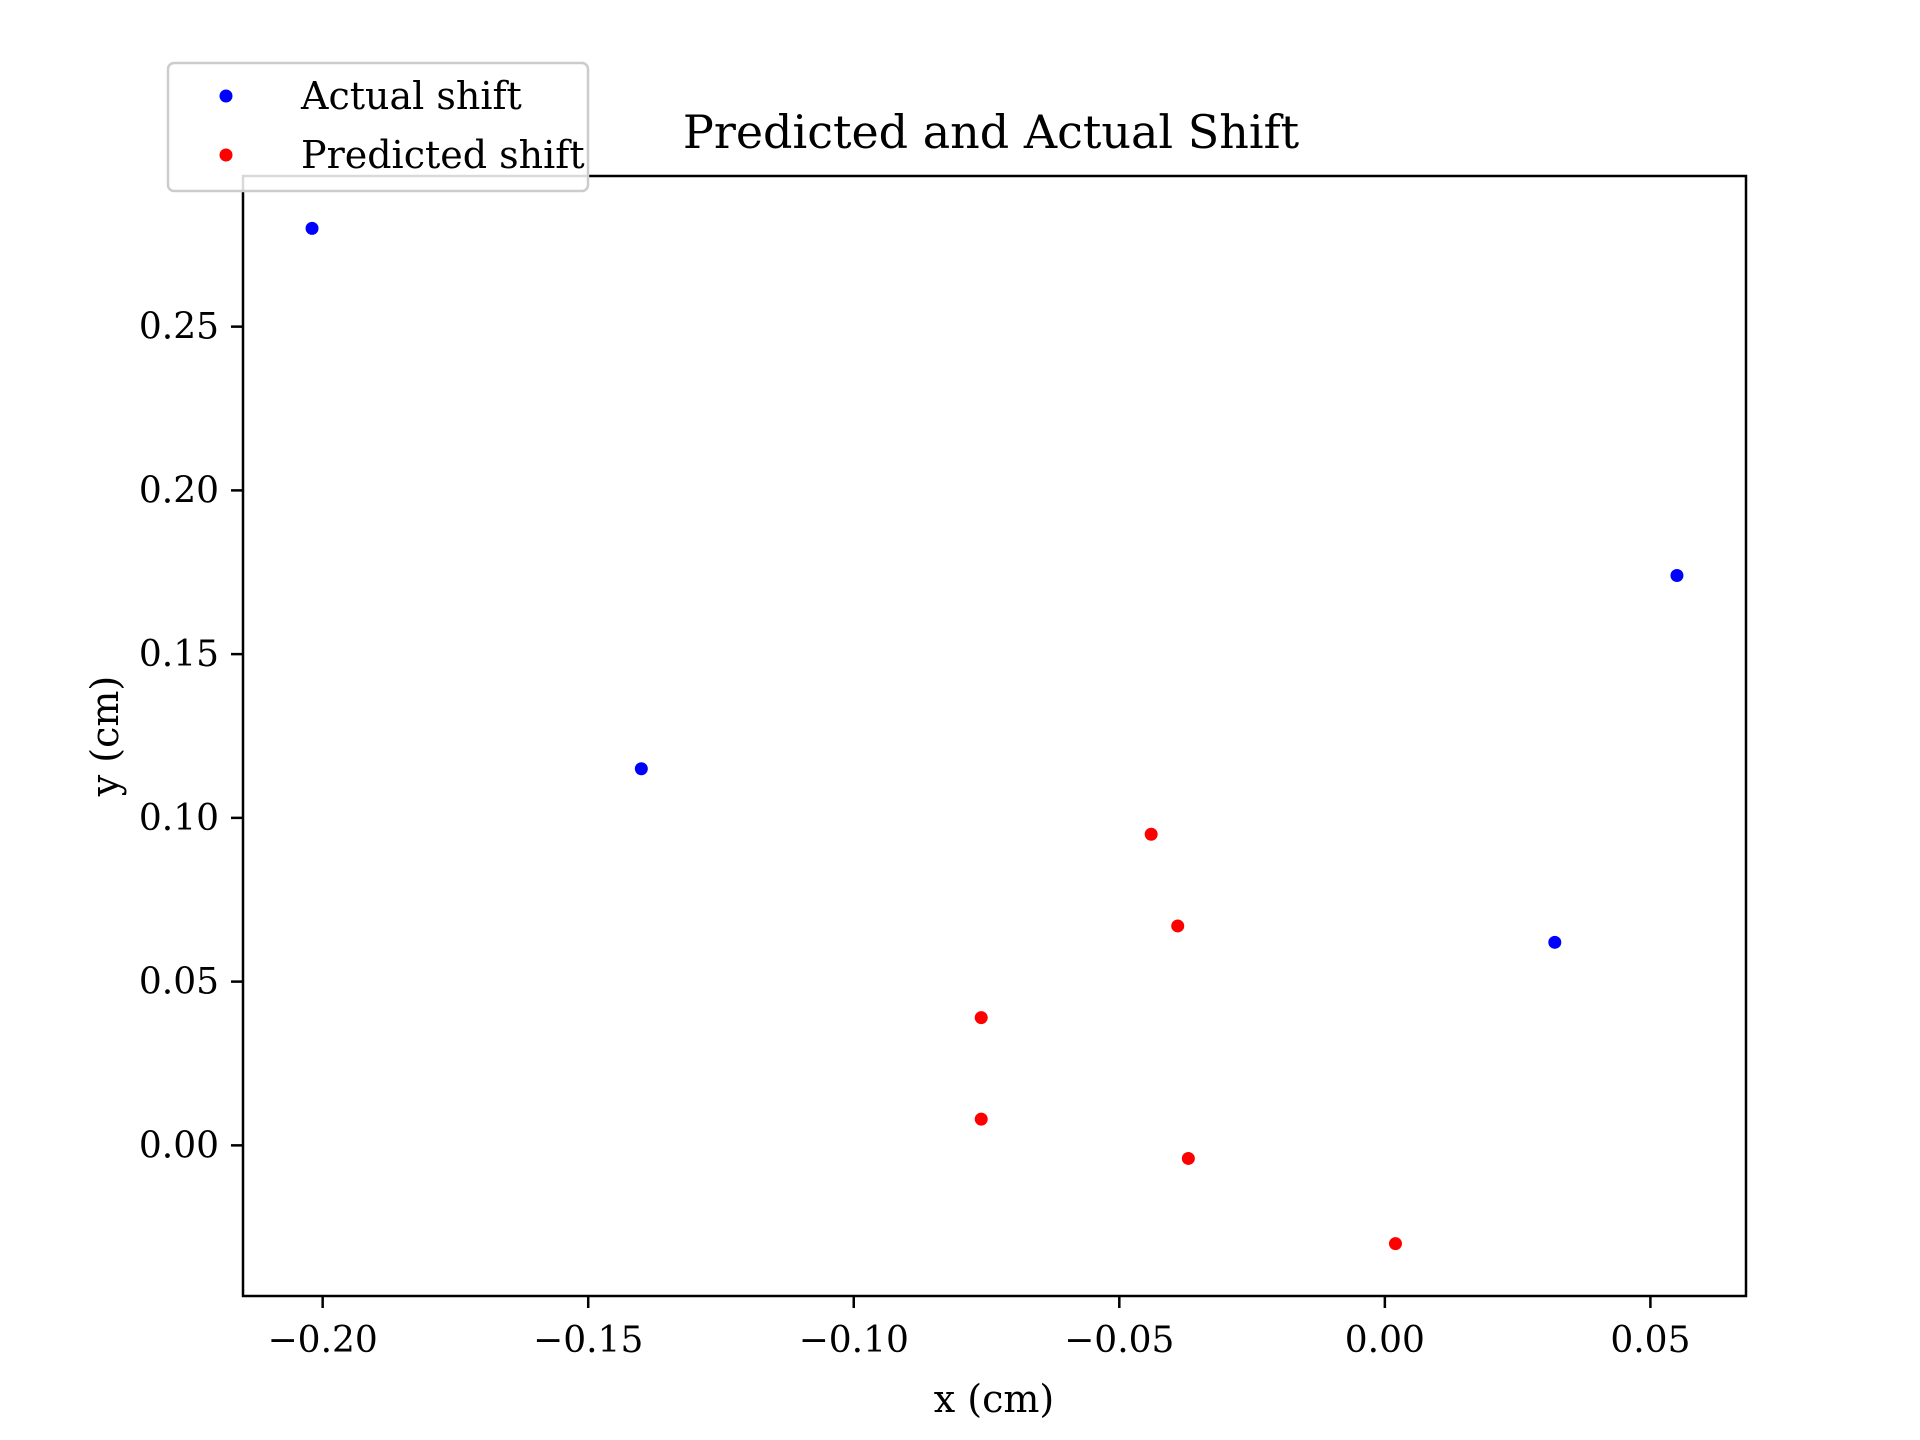 The height and width of the screenshot is (1440, 1920). Describe the element at coordinates (179, 1145) in the screenshot. I see `y-tick-label: 0.00` at that location.